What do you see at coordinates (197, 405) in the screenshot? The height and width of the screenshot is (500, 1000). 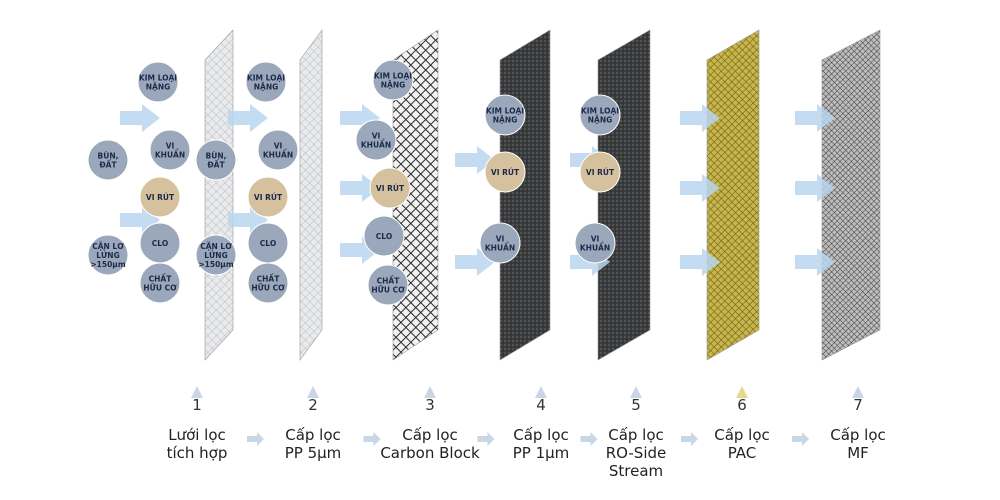 I see `stage-number: 1` at bounding box center [197, 405].